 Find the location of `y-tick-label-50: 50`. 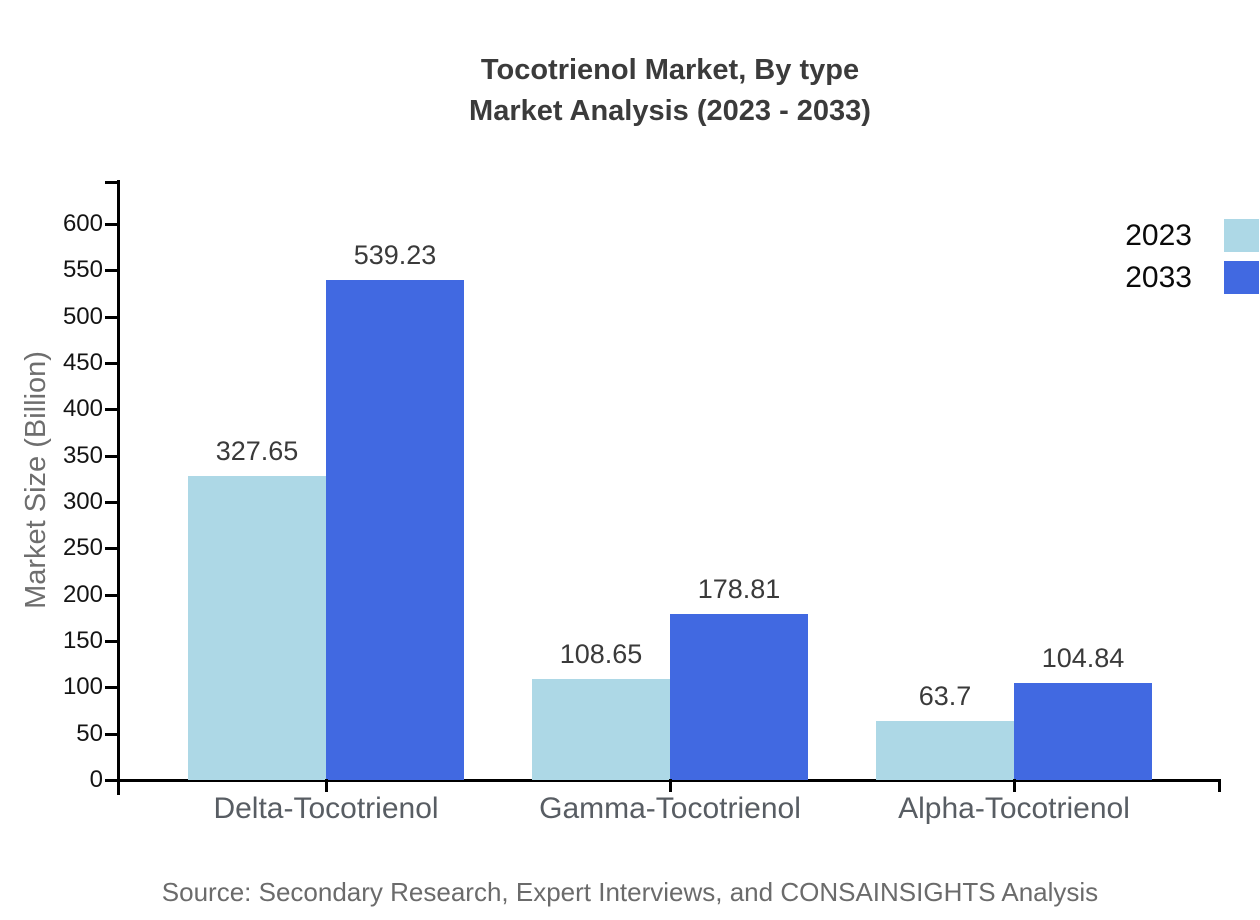

y-tick-label-50: 50 is located at coordinates (89, 733).